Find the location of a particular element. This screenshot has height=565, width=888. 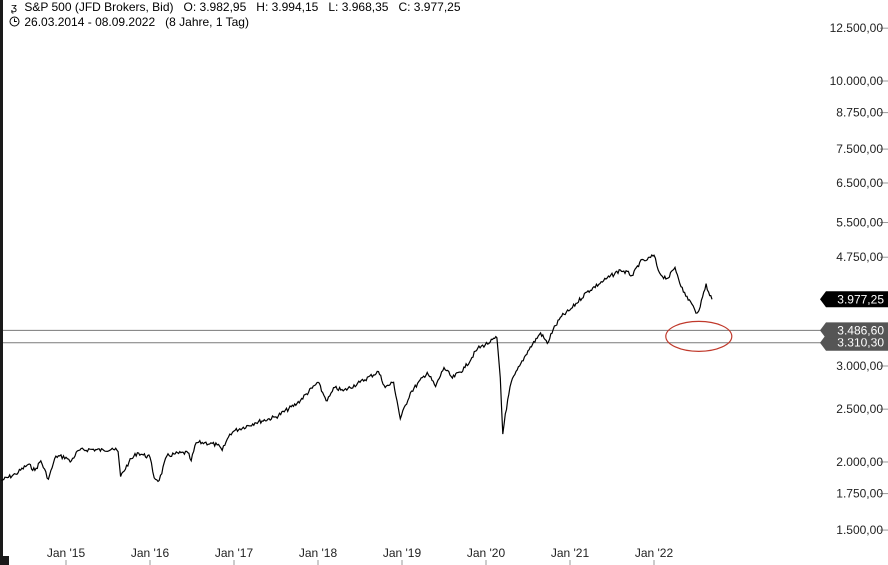

y-tick-label: 6.500,00 is located at coordinates (859, 183).